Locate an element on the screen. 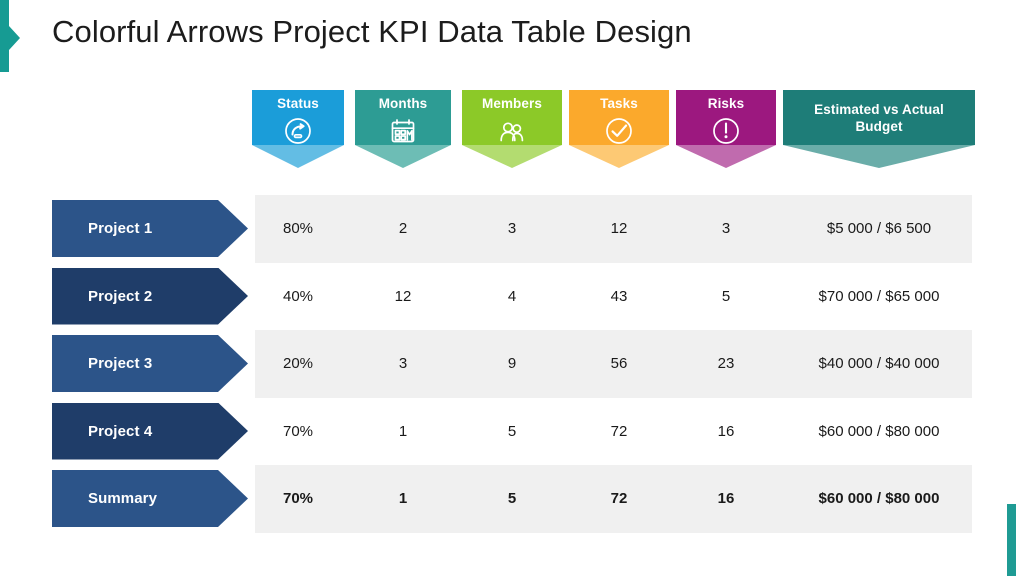  column-header-tasks: Tasks is located at coordinates (619, 129).